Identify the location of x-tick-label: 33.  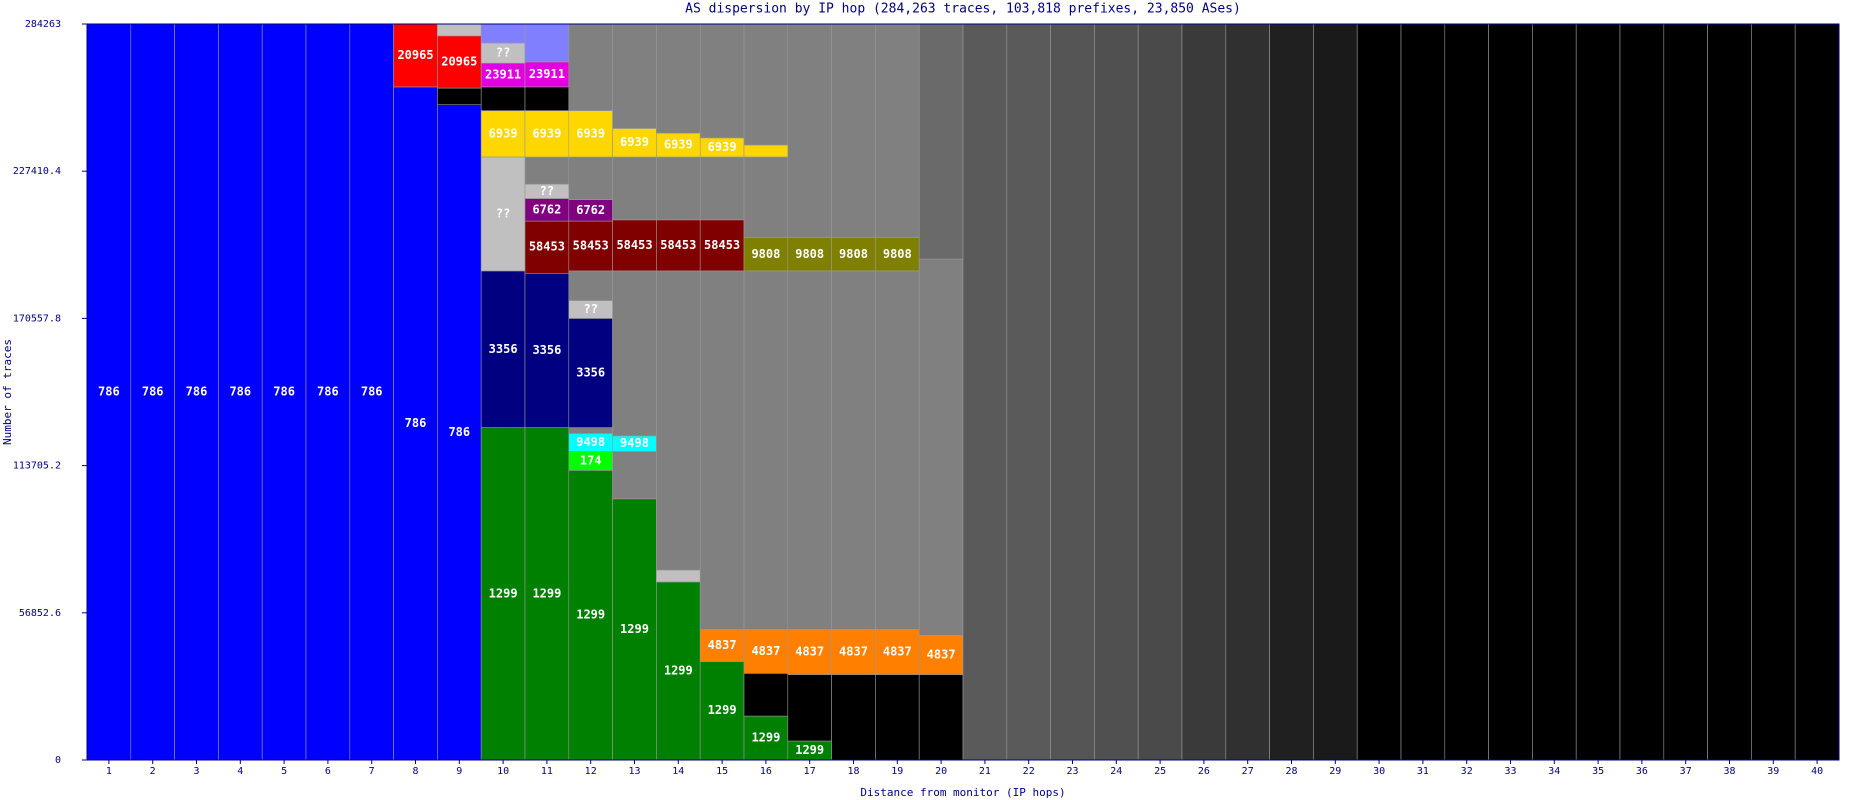
(1510, 771).